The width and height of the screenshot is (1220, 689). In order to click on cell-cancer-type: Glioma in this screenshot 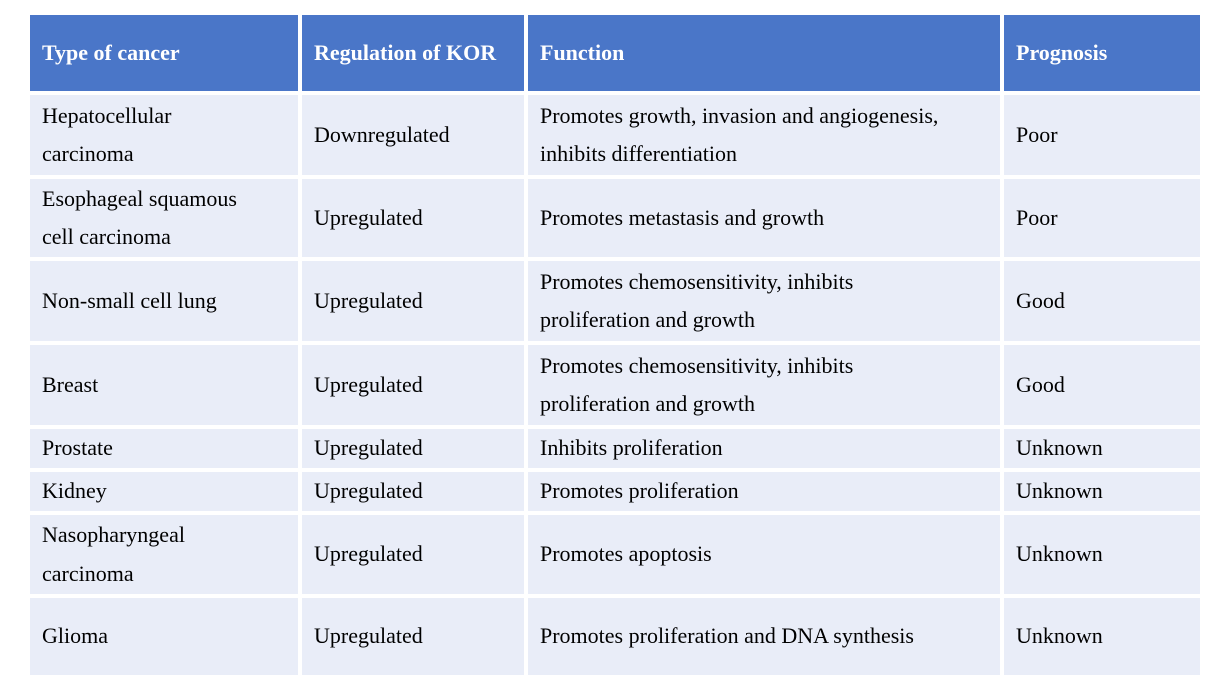, I will do `click(164, 636)`.